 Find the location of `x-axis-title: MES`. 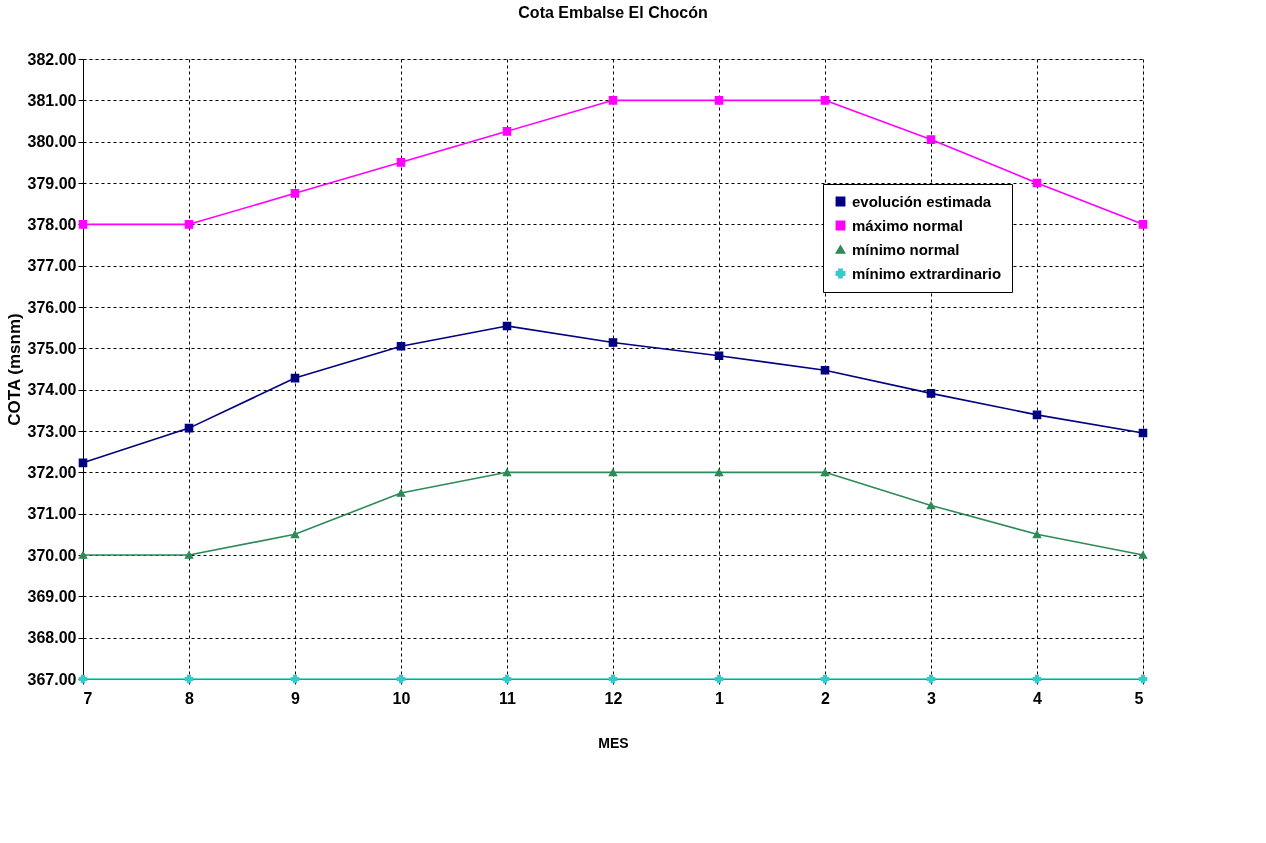

x-axis-title: MES is located at coordinates (613, 742).